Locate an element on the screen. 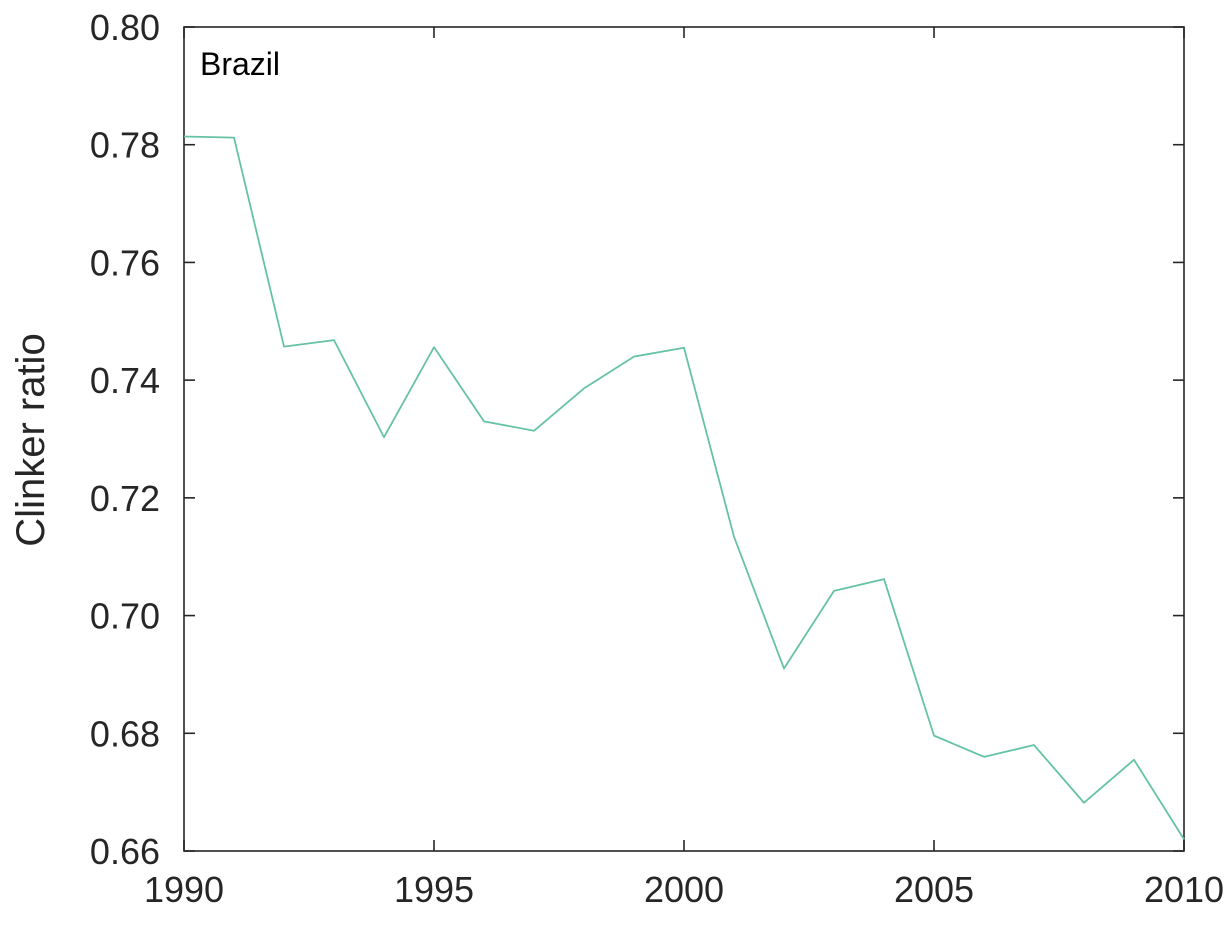  x-tick-label: 2010 is located at coordinates (1184, 889).